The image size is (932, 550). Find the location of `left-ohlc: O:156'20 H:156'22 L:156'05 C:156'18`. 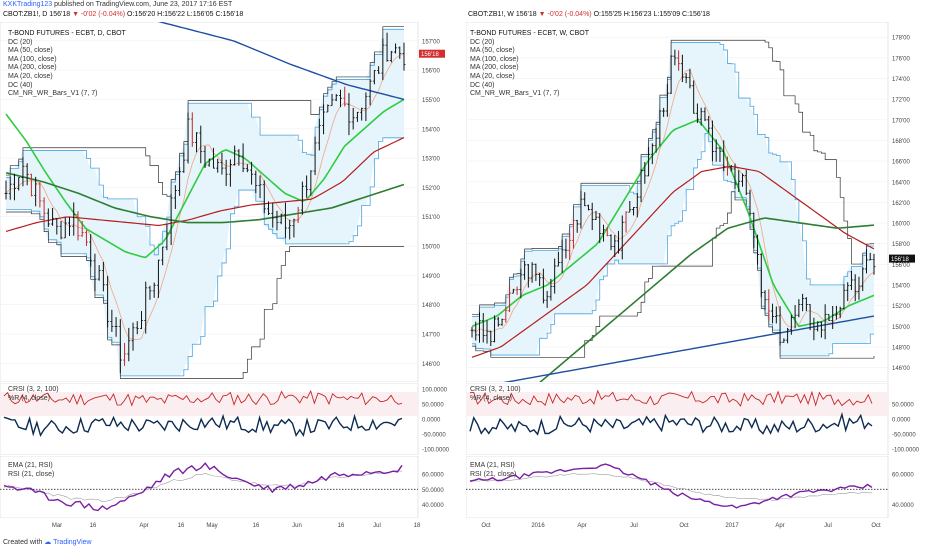

left-ohlc: O:156'20 H:156'22 L:156'05 C:156'18 is located at coordinates (185, 14).